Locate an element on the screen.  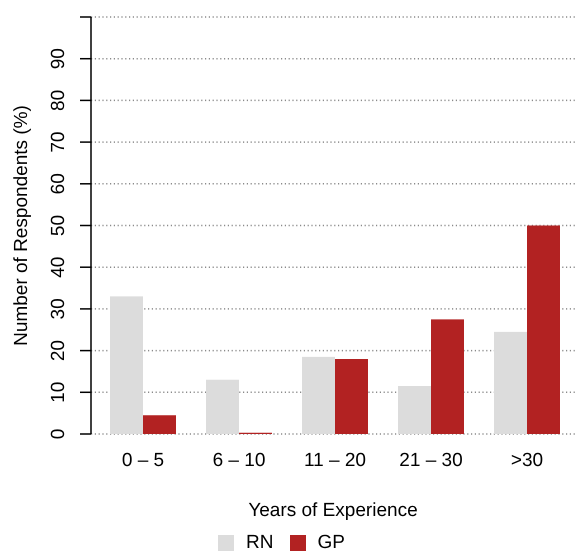
y-tick-label: 10 is located at coordinates (58, 392).